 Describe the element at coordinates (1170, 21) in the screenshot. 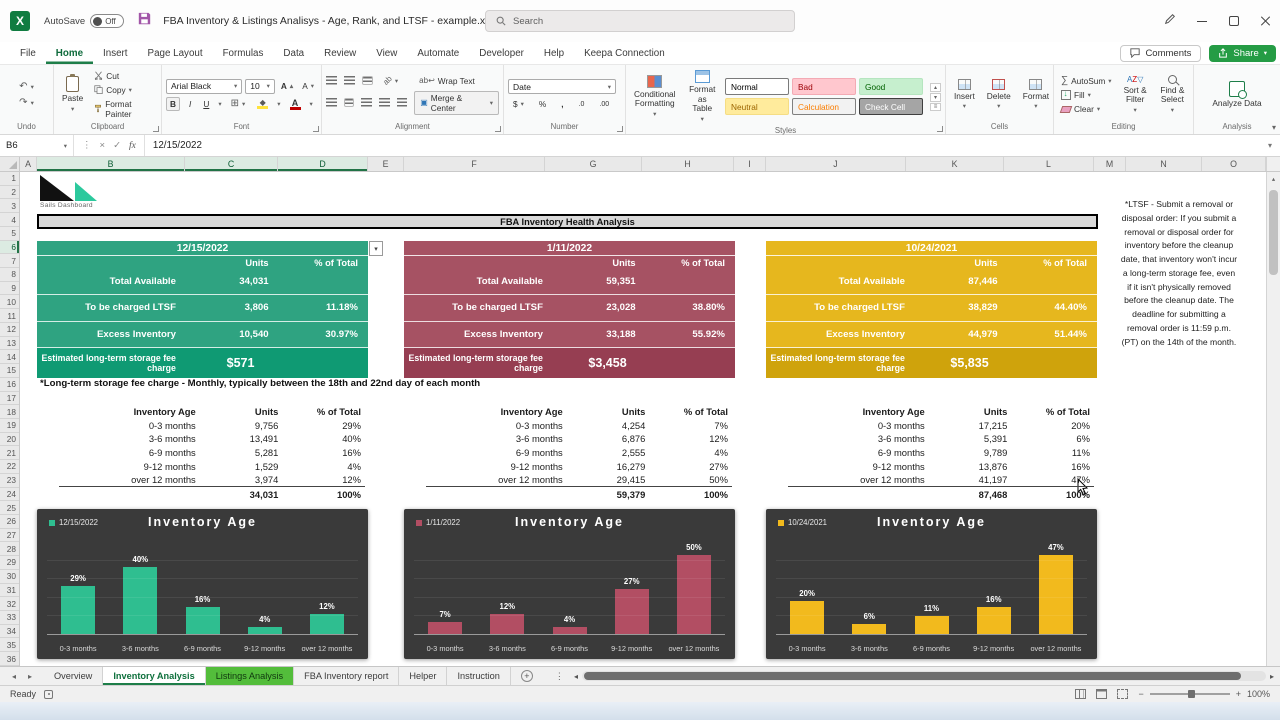

I see `pencil-icon` at that location.